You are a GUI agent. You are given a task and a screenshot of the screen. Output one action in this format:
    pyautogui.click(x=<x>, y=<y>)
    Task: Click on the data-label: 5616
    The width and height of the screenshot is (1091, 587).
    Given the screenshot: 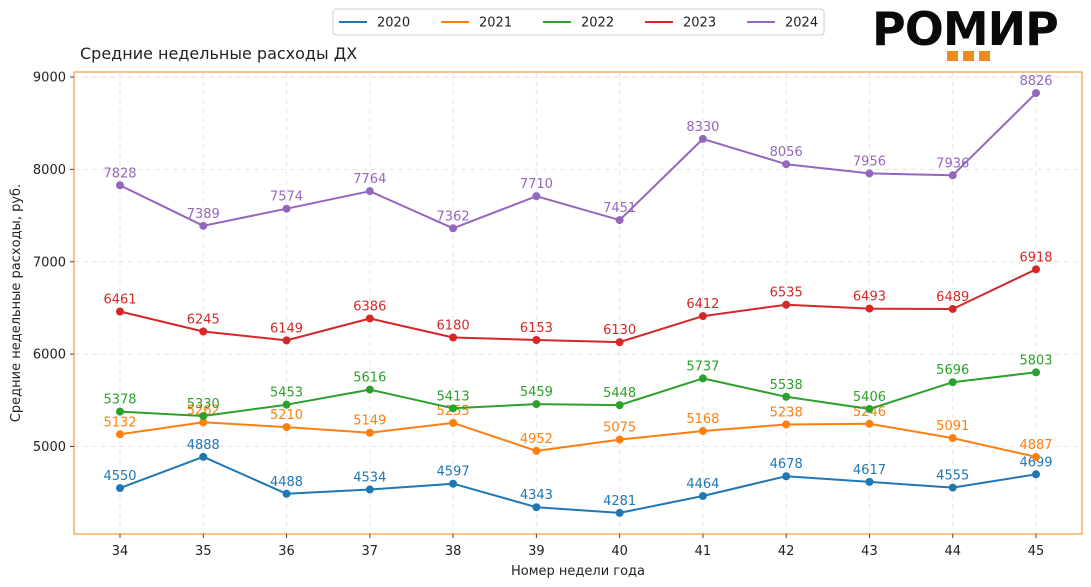 What is the action you would take?
    pyautogui.click(x=369, y=378)
    